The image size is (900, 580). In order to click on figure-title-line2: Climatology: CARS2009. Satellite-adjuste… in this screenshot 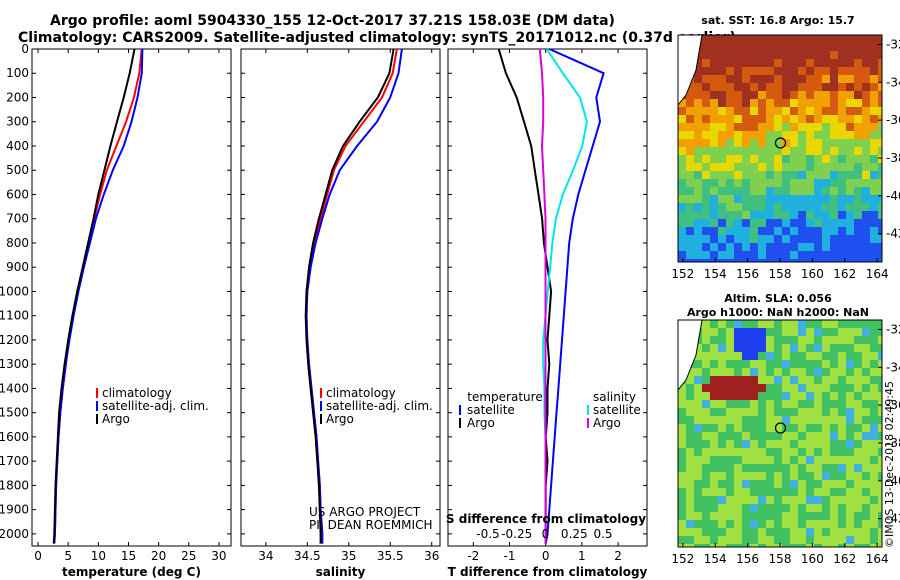, I will do `click(377, 38)`.